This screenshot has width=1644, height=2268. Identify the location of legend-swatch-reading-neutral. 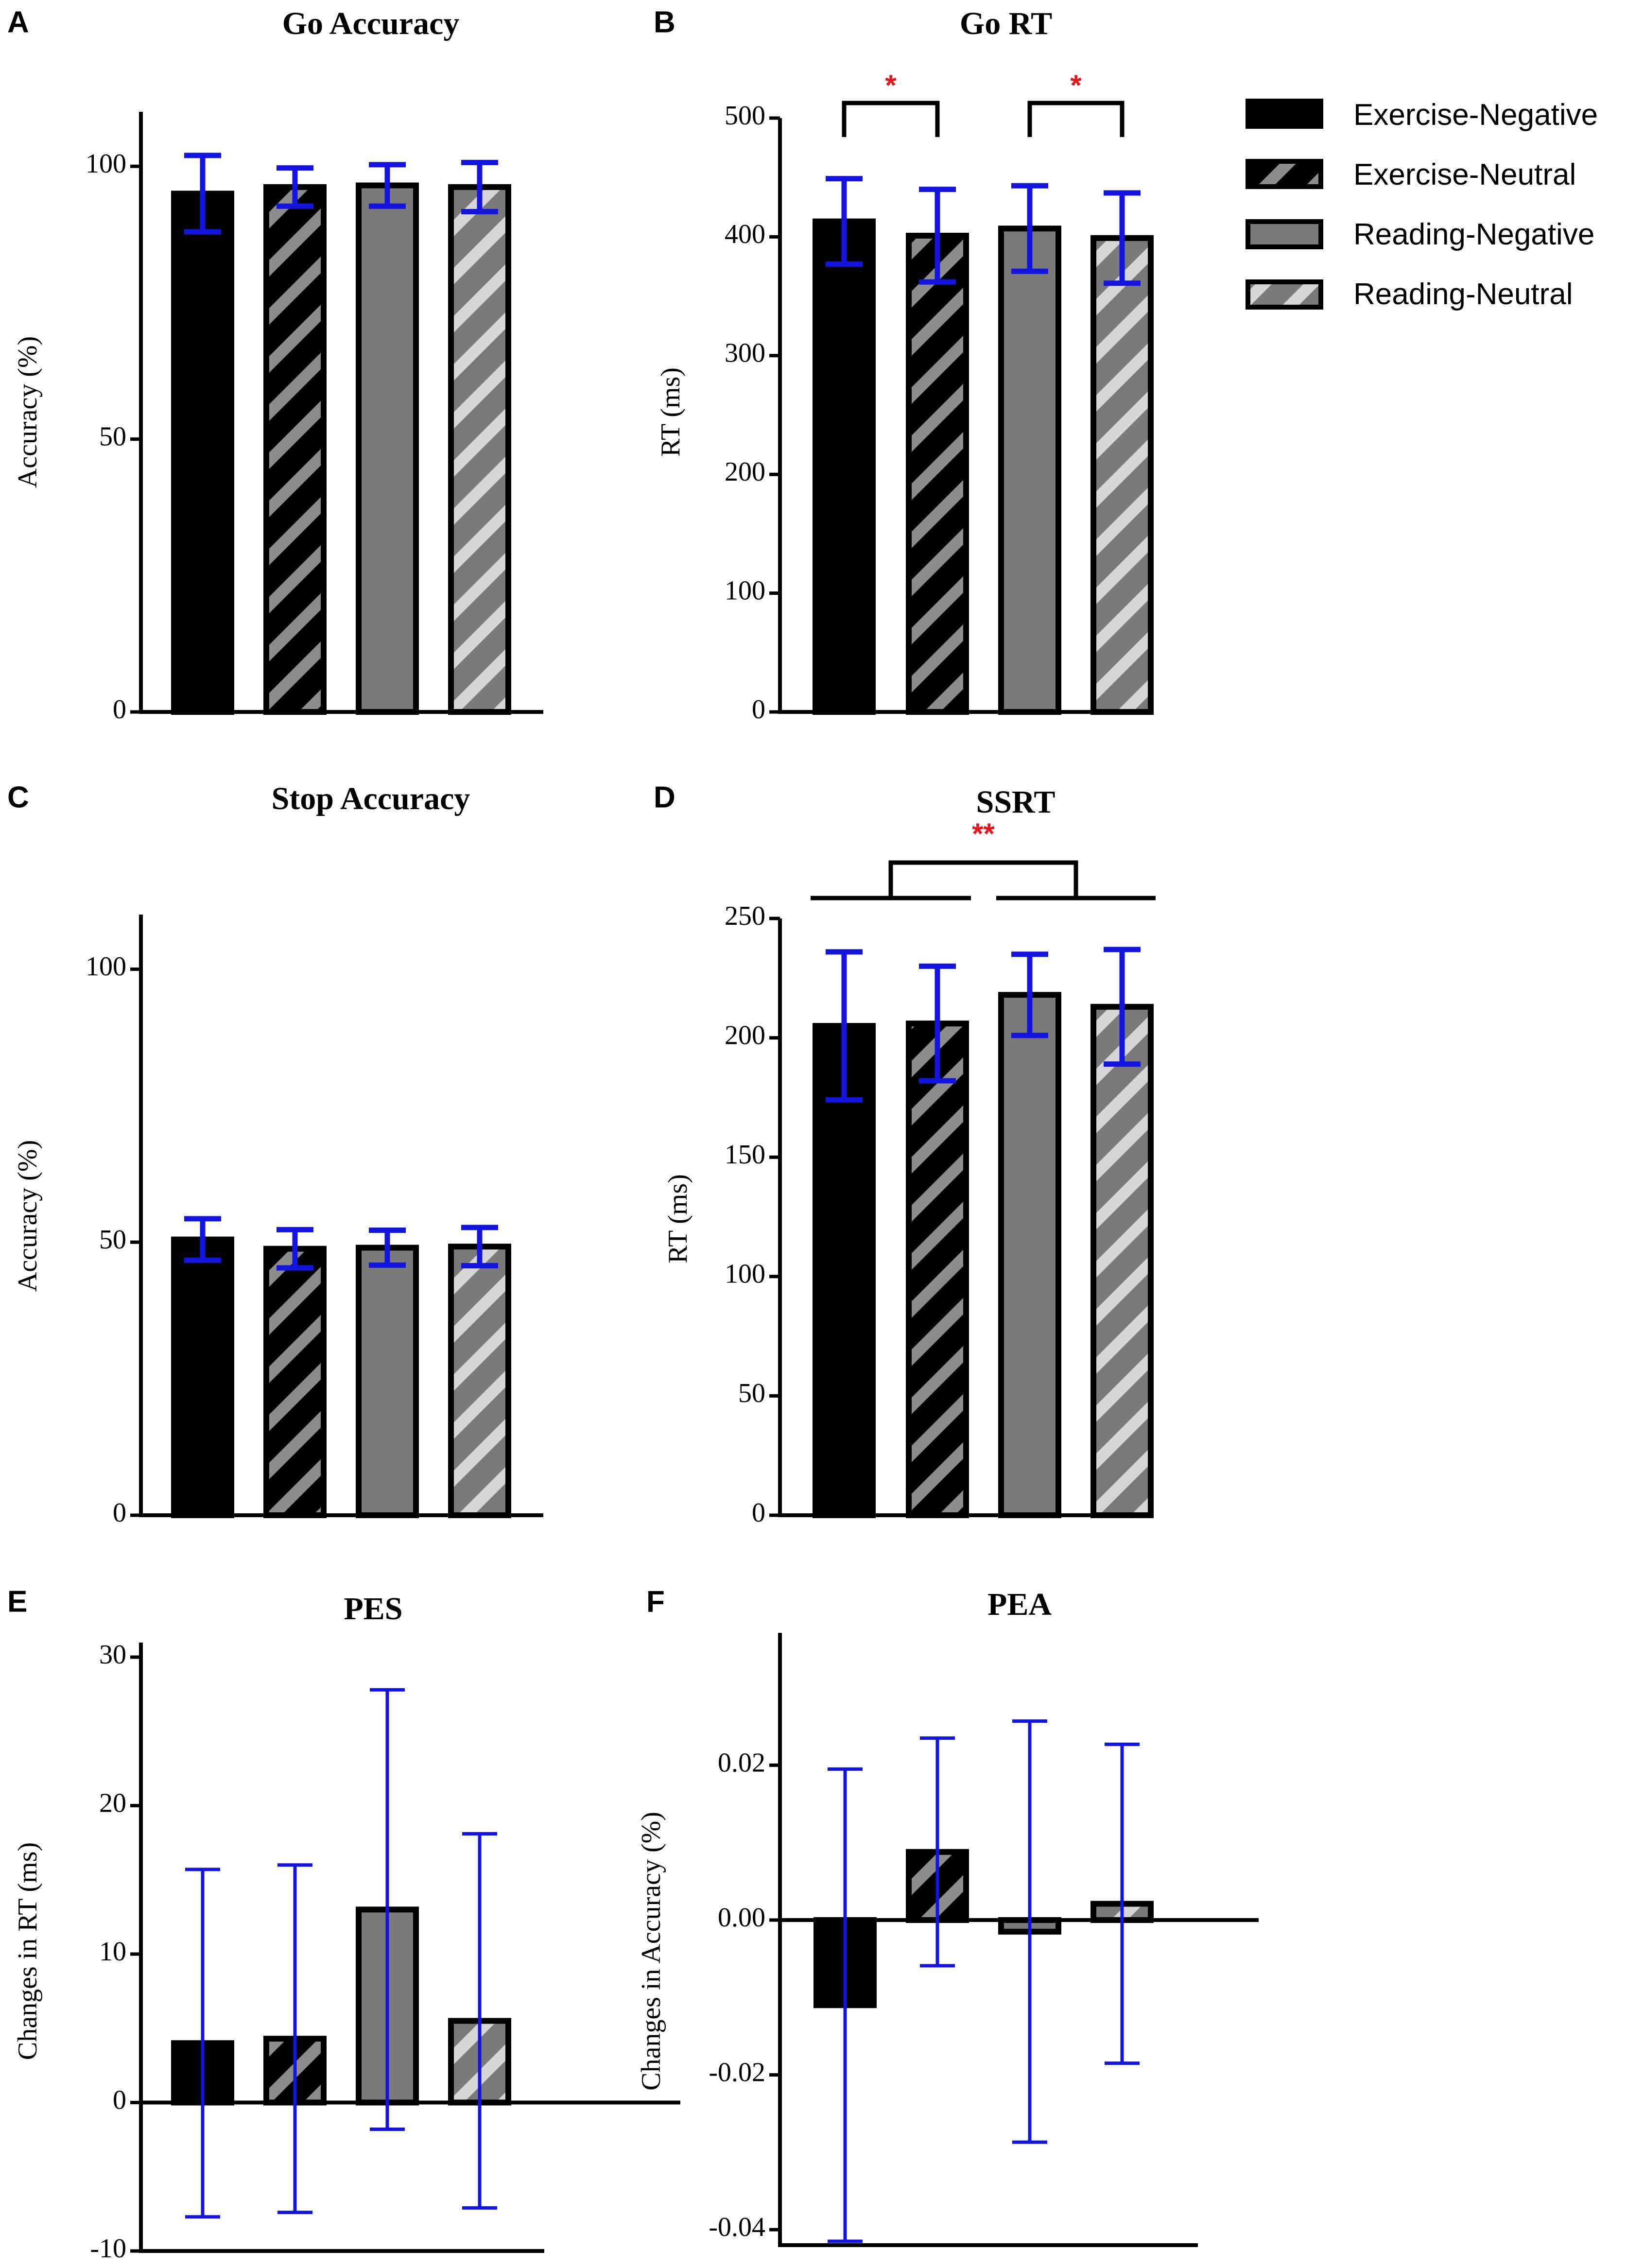
(1284, 294).